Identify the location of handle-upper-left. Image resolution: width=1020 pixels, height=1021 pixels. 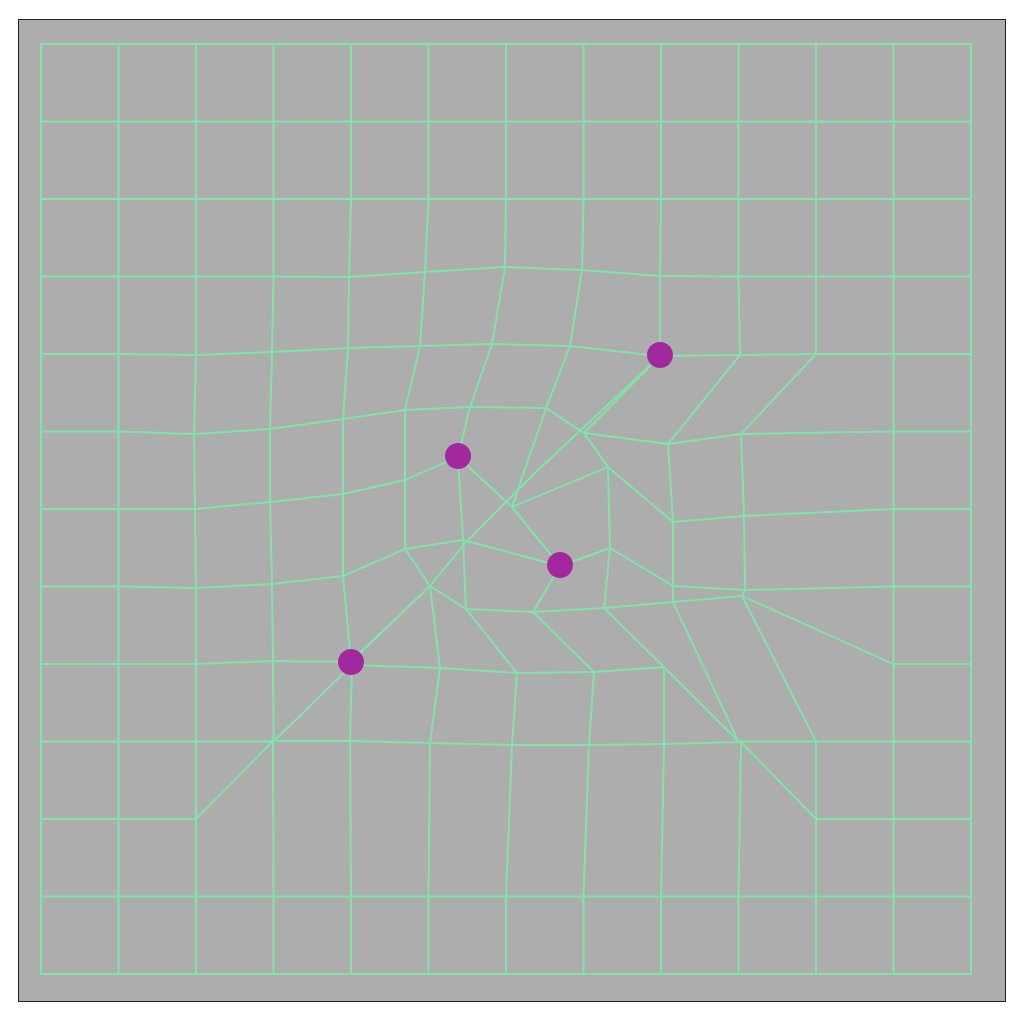
(458, 456).